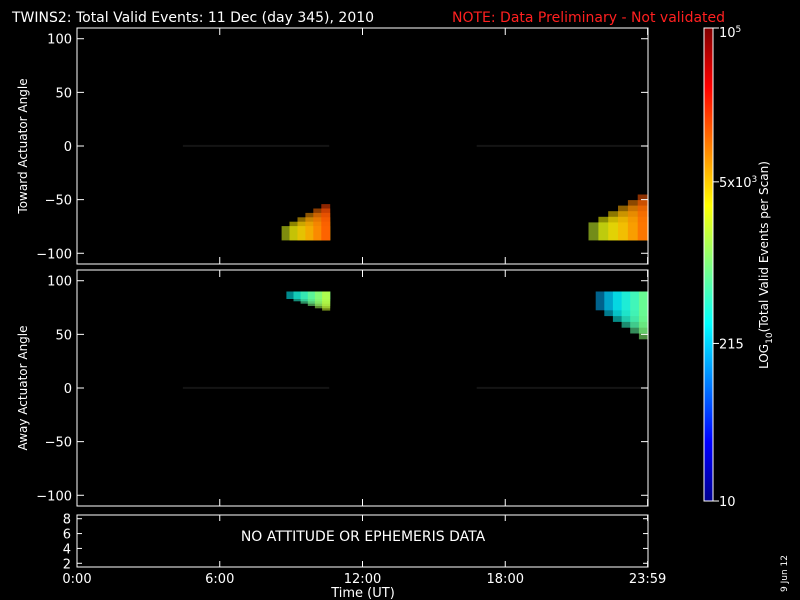 The width and height of the screenshot is (800, 600). I want to click on no-data-message: NO ATTITUDE OR EPHEMERIS DATA, so click(363, 537).